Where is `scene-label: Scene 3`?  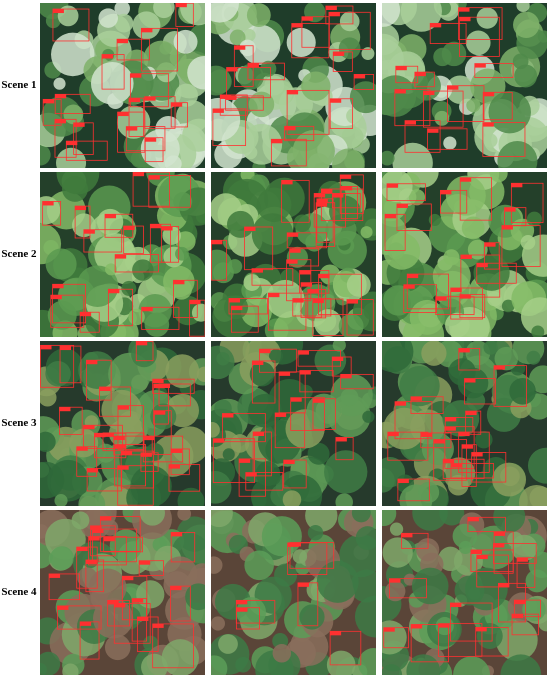 scene-label: Scene 3 is located at coordinates (19, 423).